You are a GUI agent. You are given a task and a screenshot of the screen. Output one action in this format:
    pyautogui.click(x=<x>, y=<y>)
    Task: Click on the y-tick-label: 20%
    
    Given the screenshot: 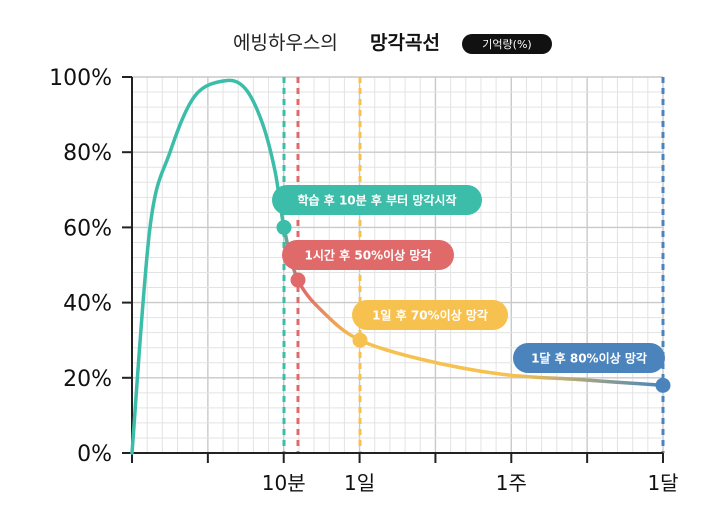 What is the action you would take?
    pyautogui.click(x=87, y=379)
    